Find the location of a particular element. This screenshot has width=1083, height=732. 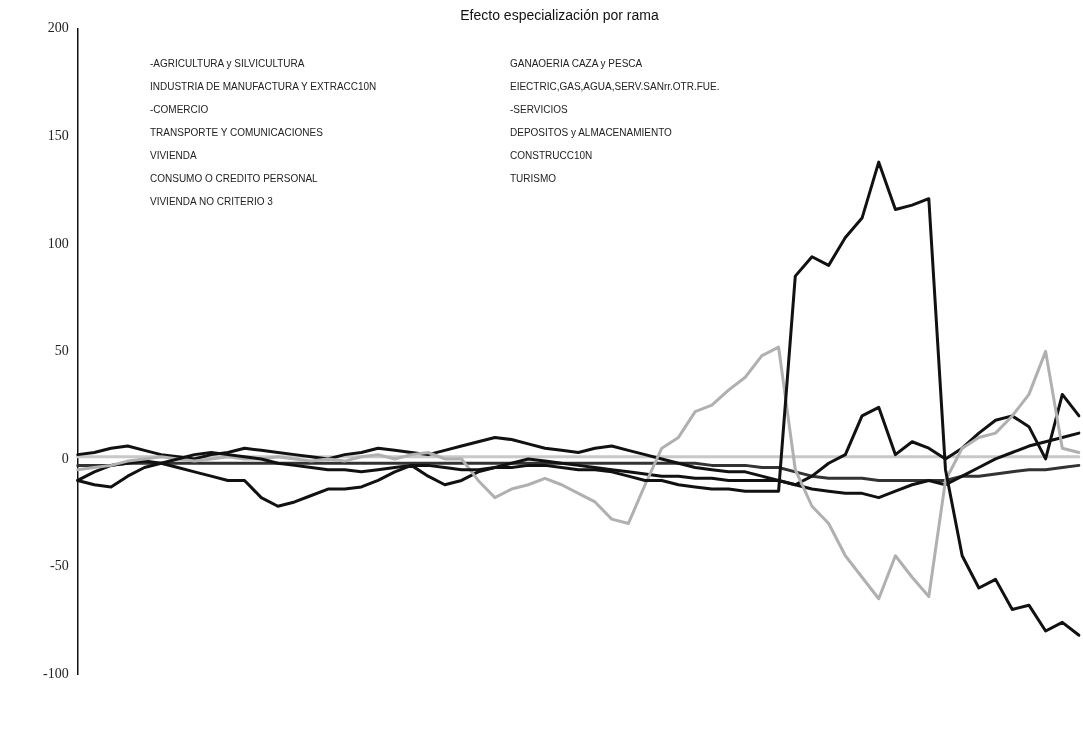

y-tick-label: -100 is located at coordinates (55, 673).